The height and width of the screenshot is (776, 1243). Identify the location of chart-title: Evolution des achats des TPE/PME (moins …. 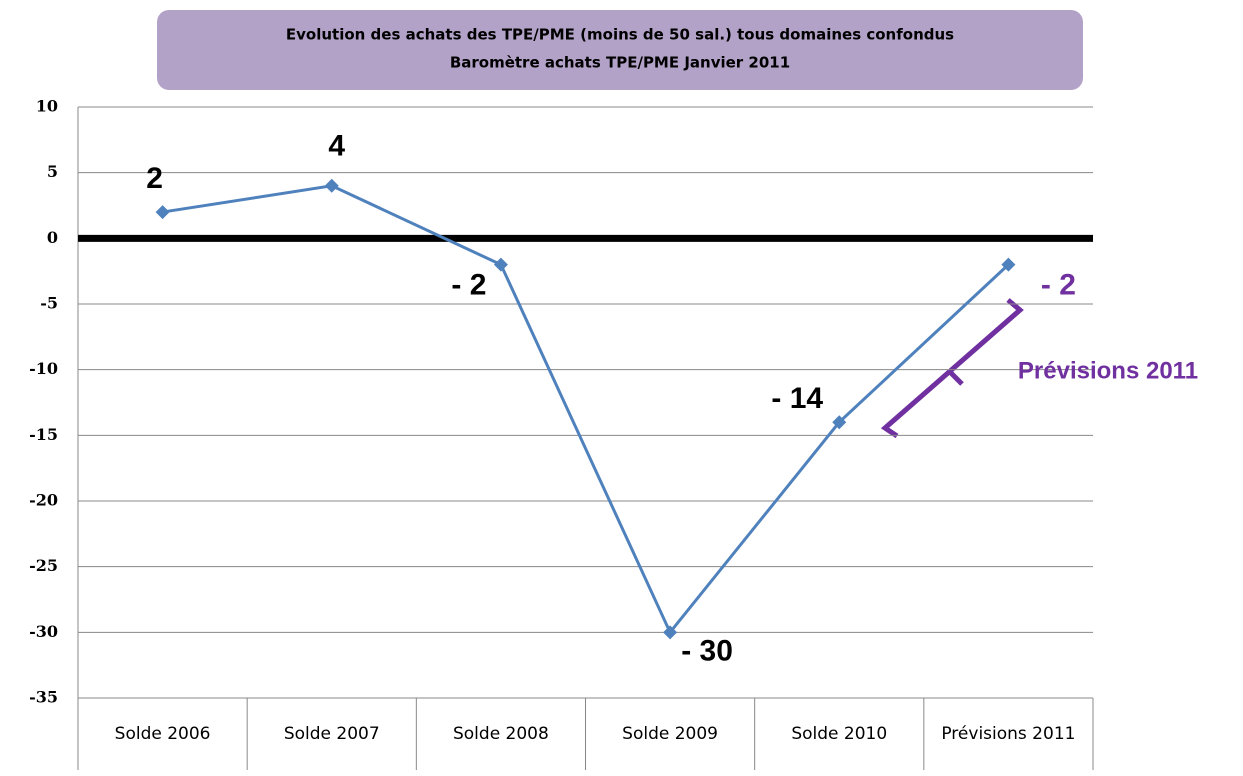
(620, 35).